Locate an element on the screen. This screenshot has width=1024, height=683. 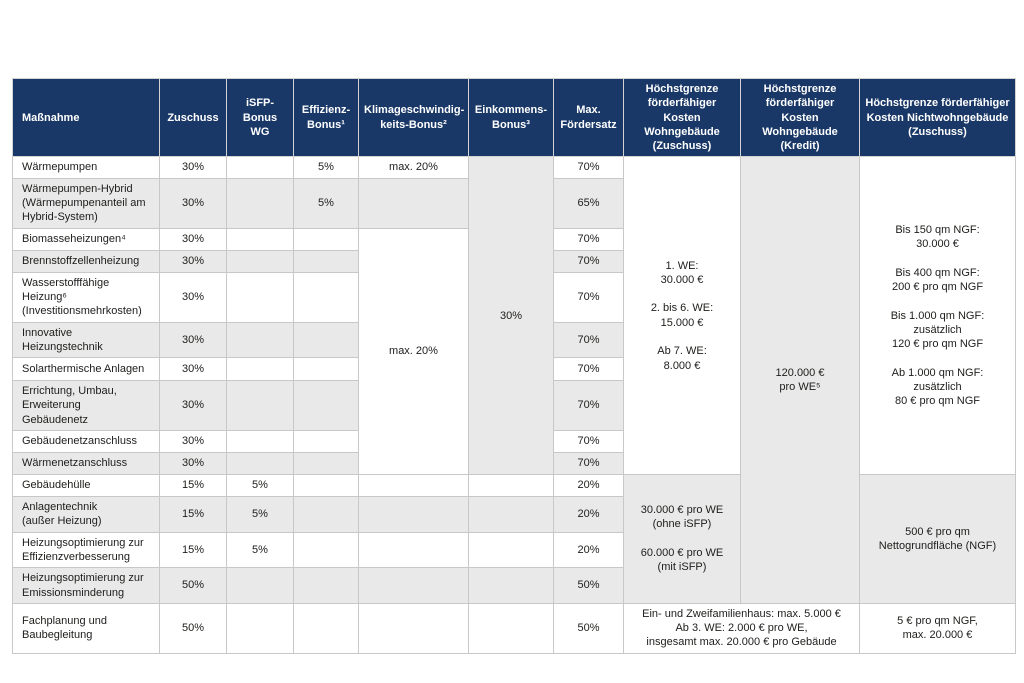
cell-max-foerdersatz: 65% is located at coordinates (588, 203).